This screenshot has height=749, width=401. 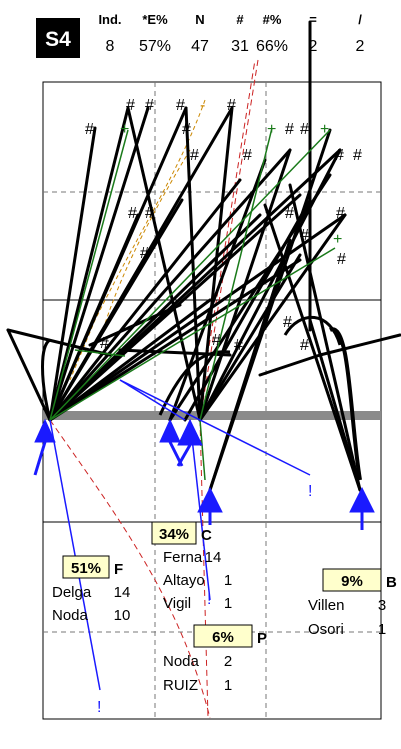 I want to click on zone-f-letter: F, so click(x=118, y=569).